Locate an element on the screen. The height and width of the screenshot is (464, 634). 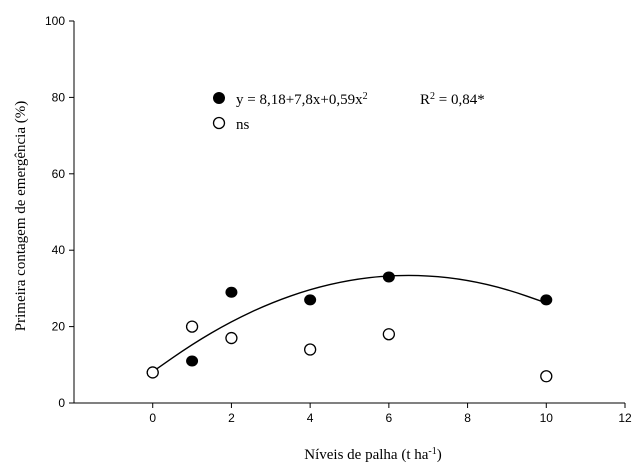
legend-r2: R2 = 0,84* is located at coordinates (452, 100).